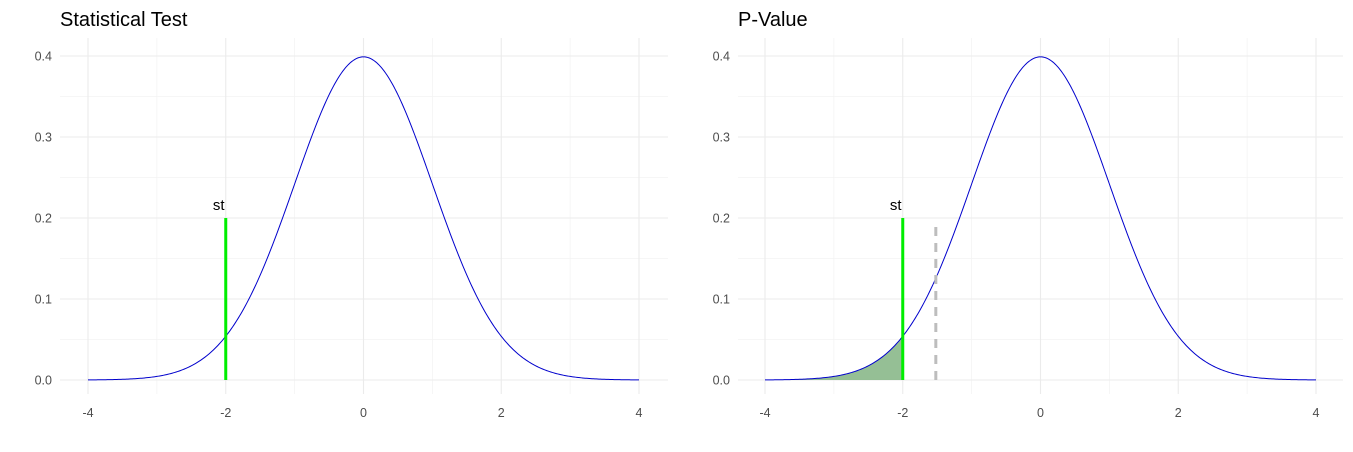  Describe the element at coordinates (363, 413) in the screenshot. I see `panel-1-x-tick-label: 0` at that location.